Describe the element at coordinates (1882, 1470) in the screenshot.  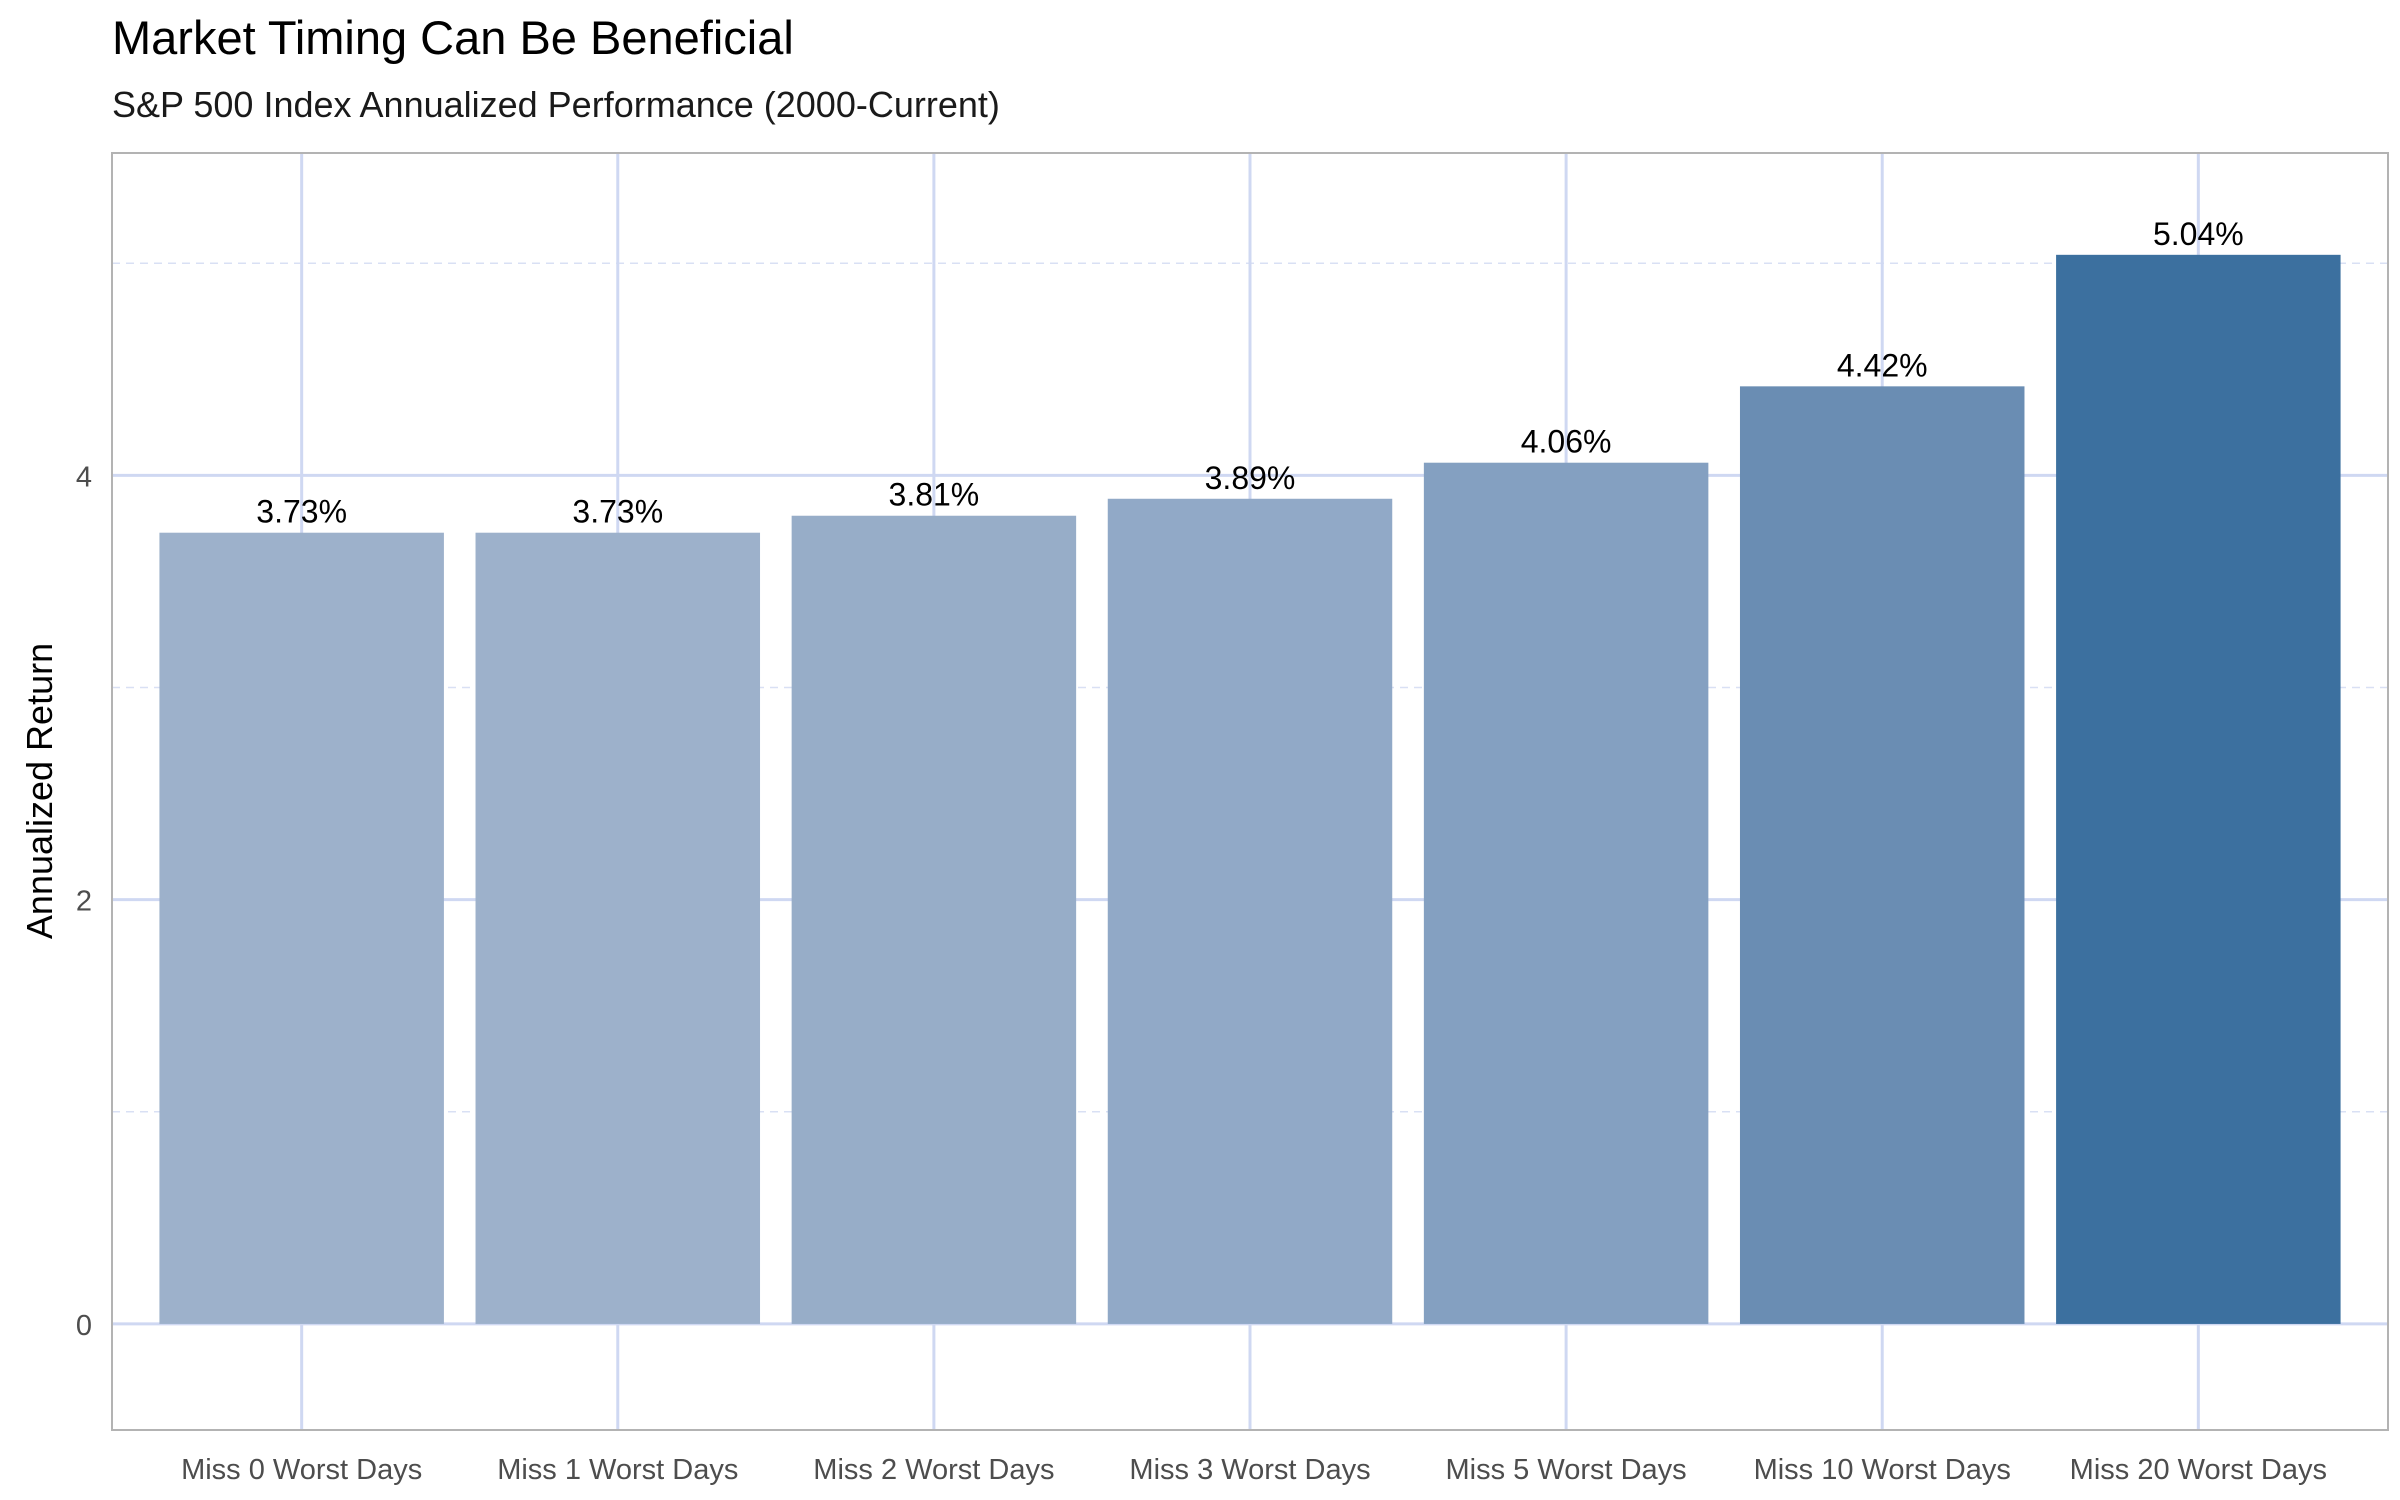
I see `x-tick-label: Miss 10 Worst Days` at that location.